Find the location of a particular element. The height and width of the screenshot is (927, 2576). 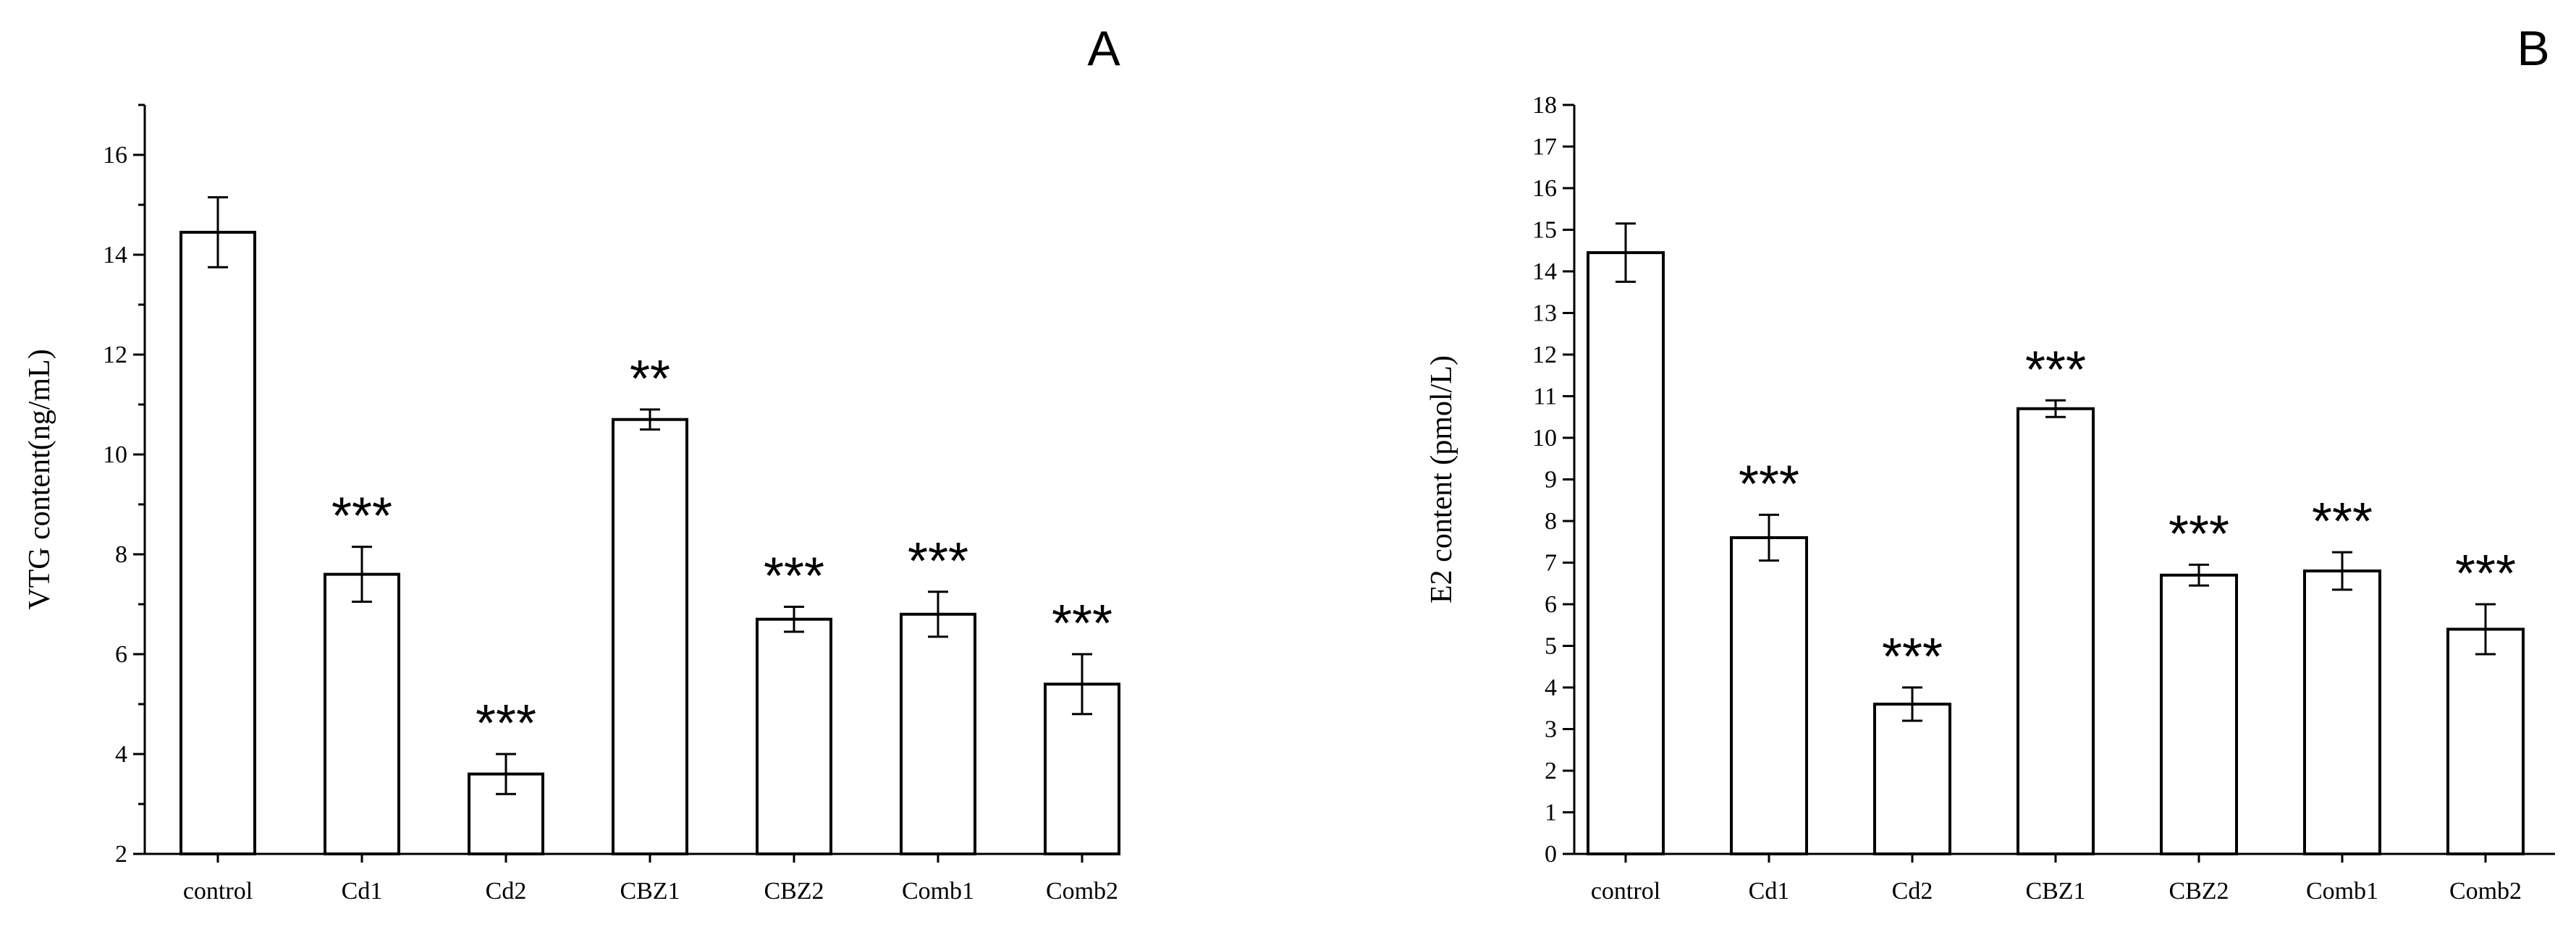

y-tick-label: 15 is located at coordinates (1544, 230).